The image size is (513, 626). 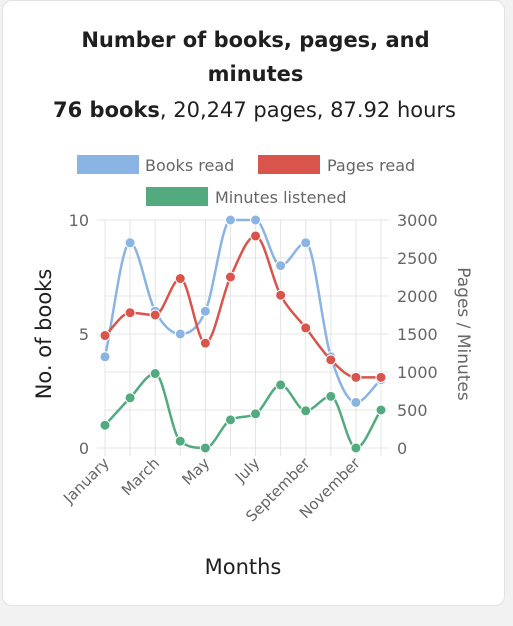 What do you see at coordinates (245, 110) in the screenshot?
I see `pages-count: 20,247 pages` at bounding box center [245, 110].